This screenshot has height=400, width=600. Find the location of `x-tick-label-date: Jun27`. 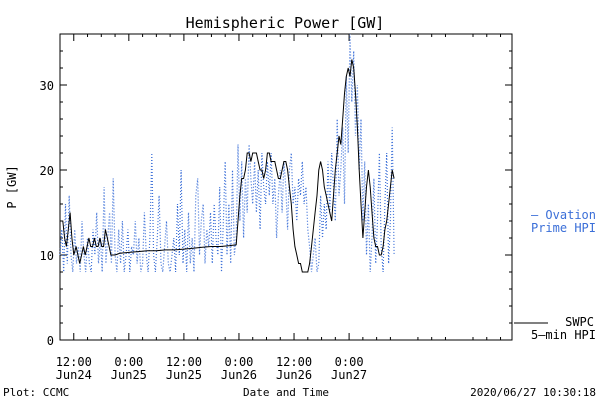

x-tick-label-date: Jun27 is located at coordinates (349, 375).